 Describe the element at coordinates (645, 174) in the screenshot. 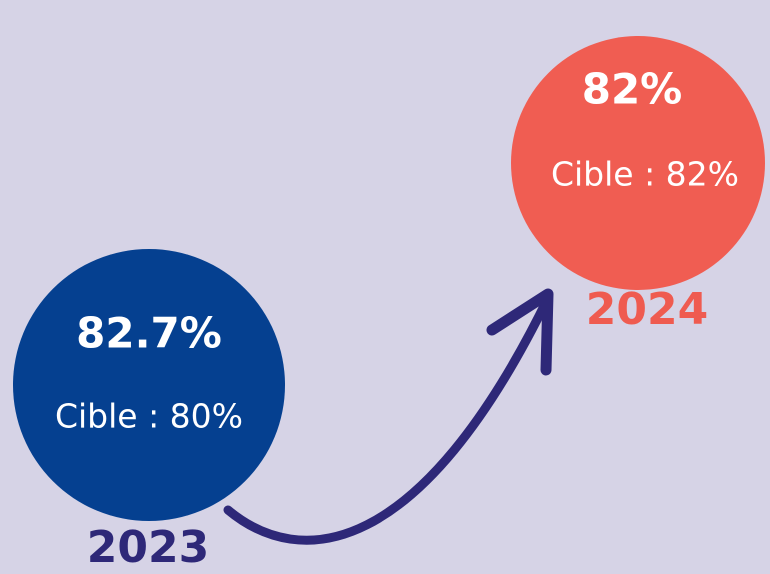

I see `target: Cible : 82%` at that location.